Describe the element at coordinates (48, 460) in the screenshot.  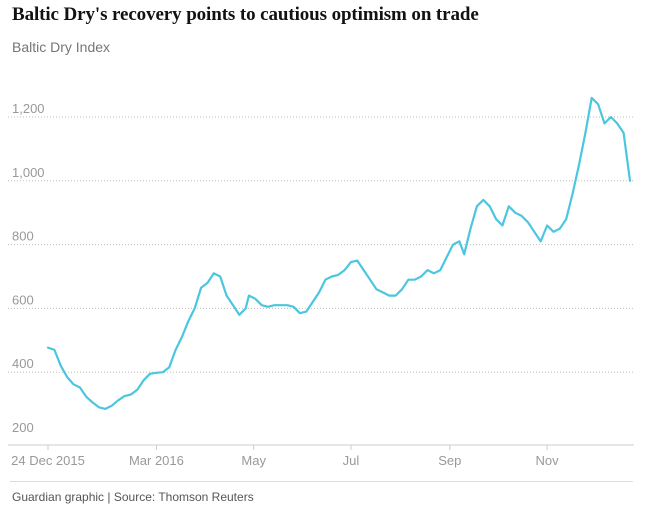
I see `x-tick-label: 24 Dec 2015` at that location.